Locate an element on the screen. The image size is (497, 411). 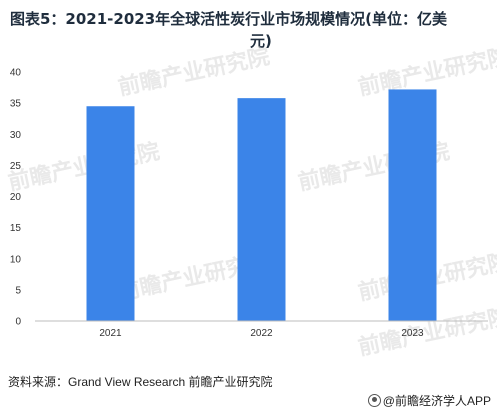
chart-title-line2: 元) is located at coordinates (261, 41).